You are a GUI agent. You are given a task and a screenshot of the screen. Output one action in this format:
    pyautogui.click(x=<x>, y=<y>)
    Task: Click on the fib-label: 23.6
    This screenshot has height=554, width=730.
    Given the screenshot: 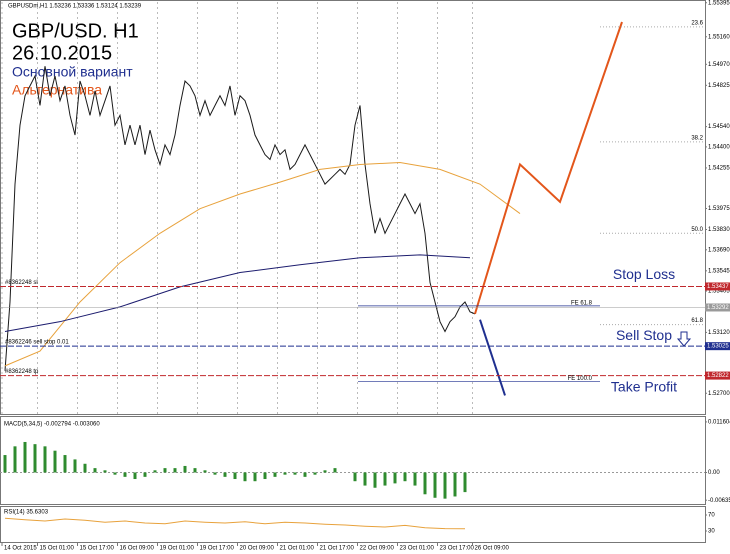 What is the action you would take?
    pyautogui.click(x=697, y=24)
    